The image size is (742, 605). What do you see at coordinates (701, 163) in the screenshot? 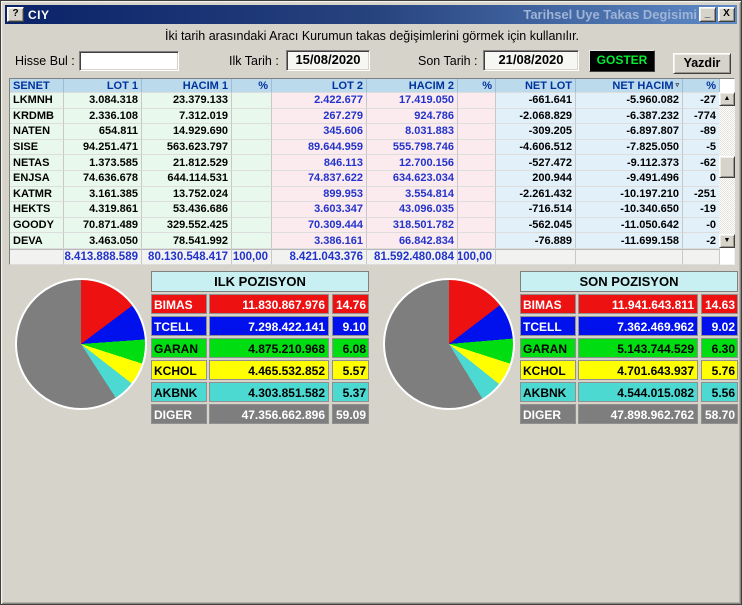
I see `cell: -62` at bounding box center [701, 163].